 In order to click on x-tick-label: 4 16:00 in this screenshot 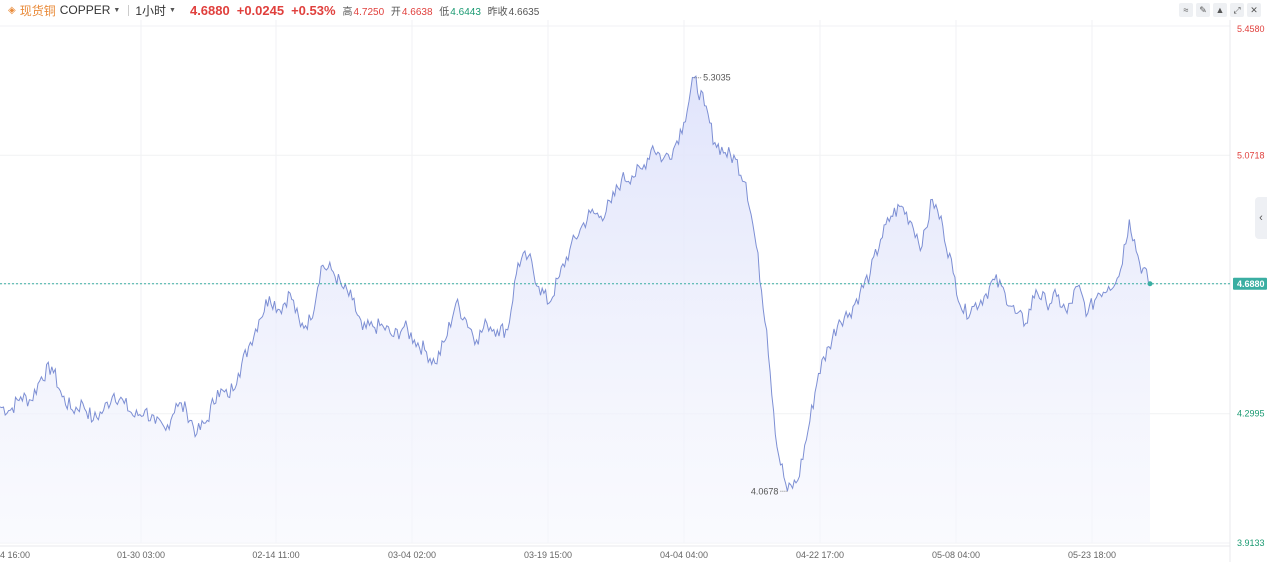, I will do `click(15, 555)`.